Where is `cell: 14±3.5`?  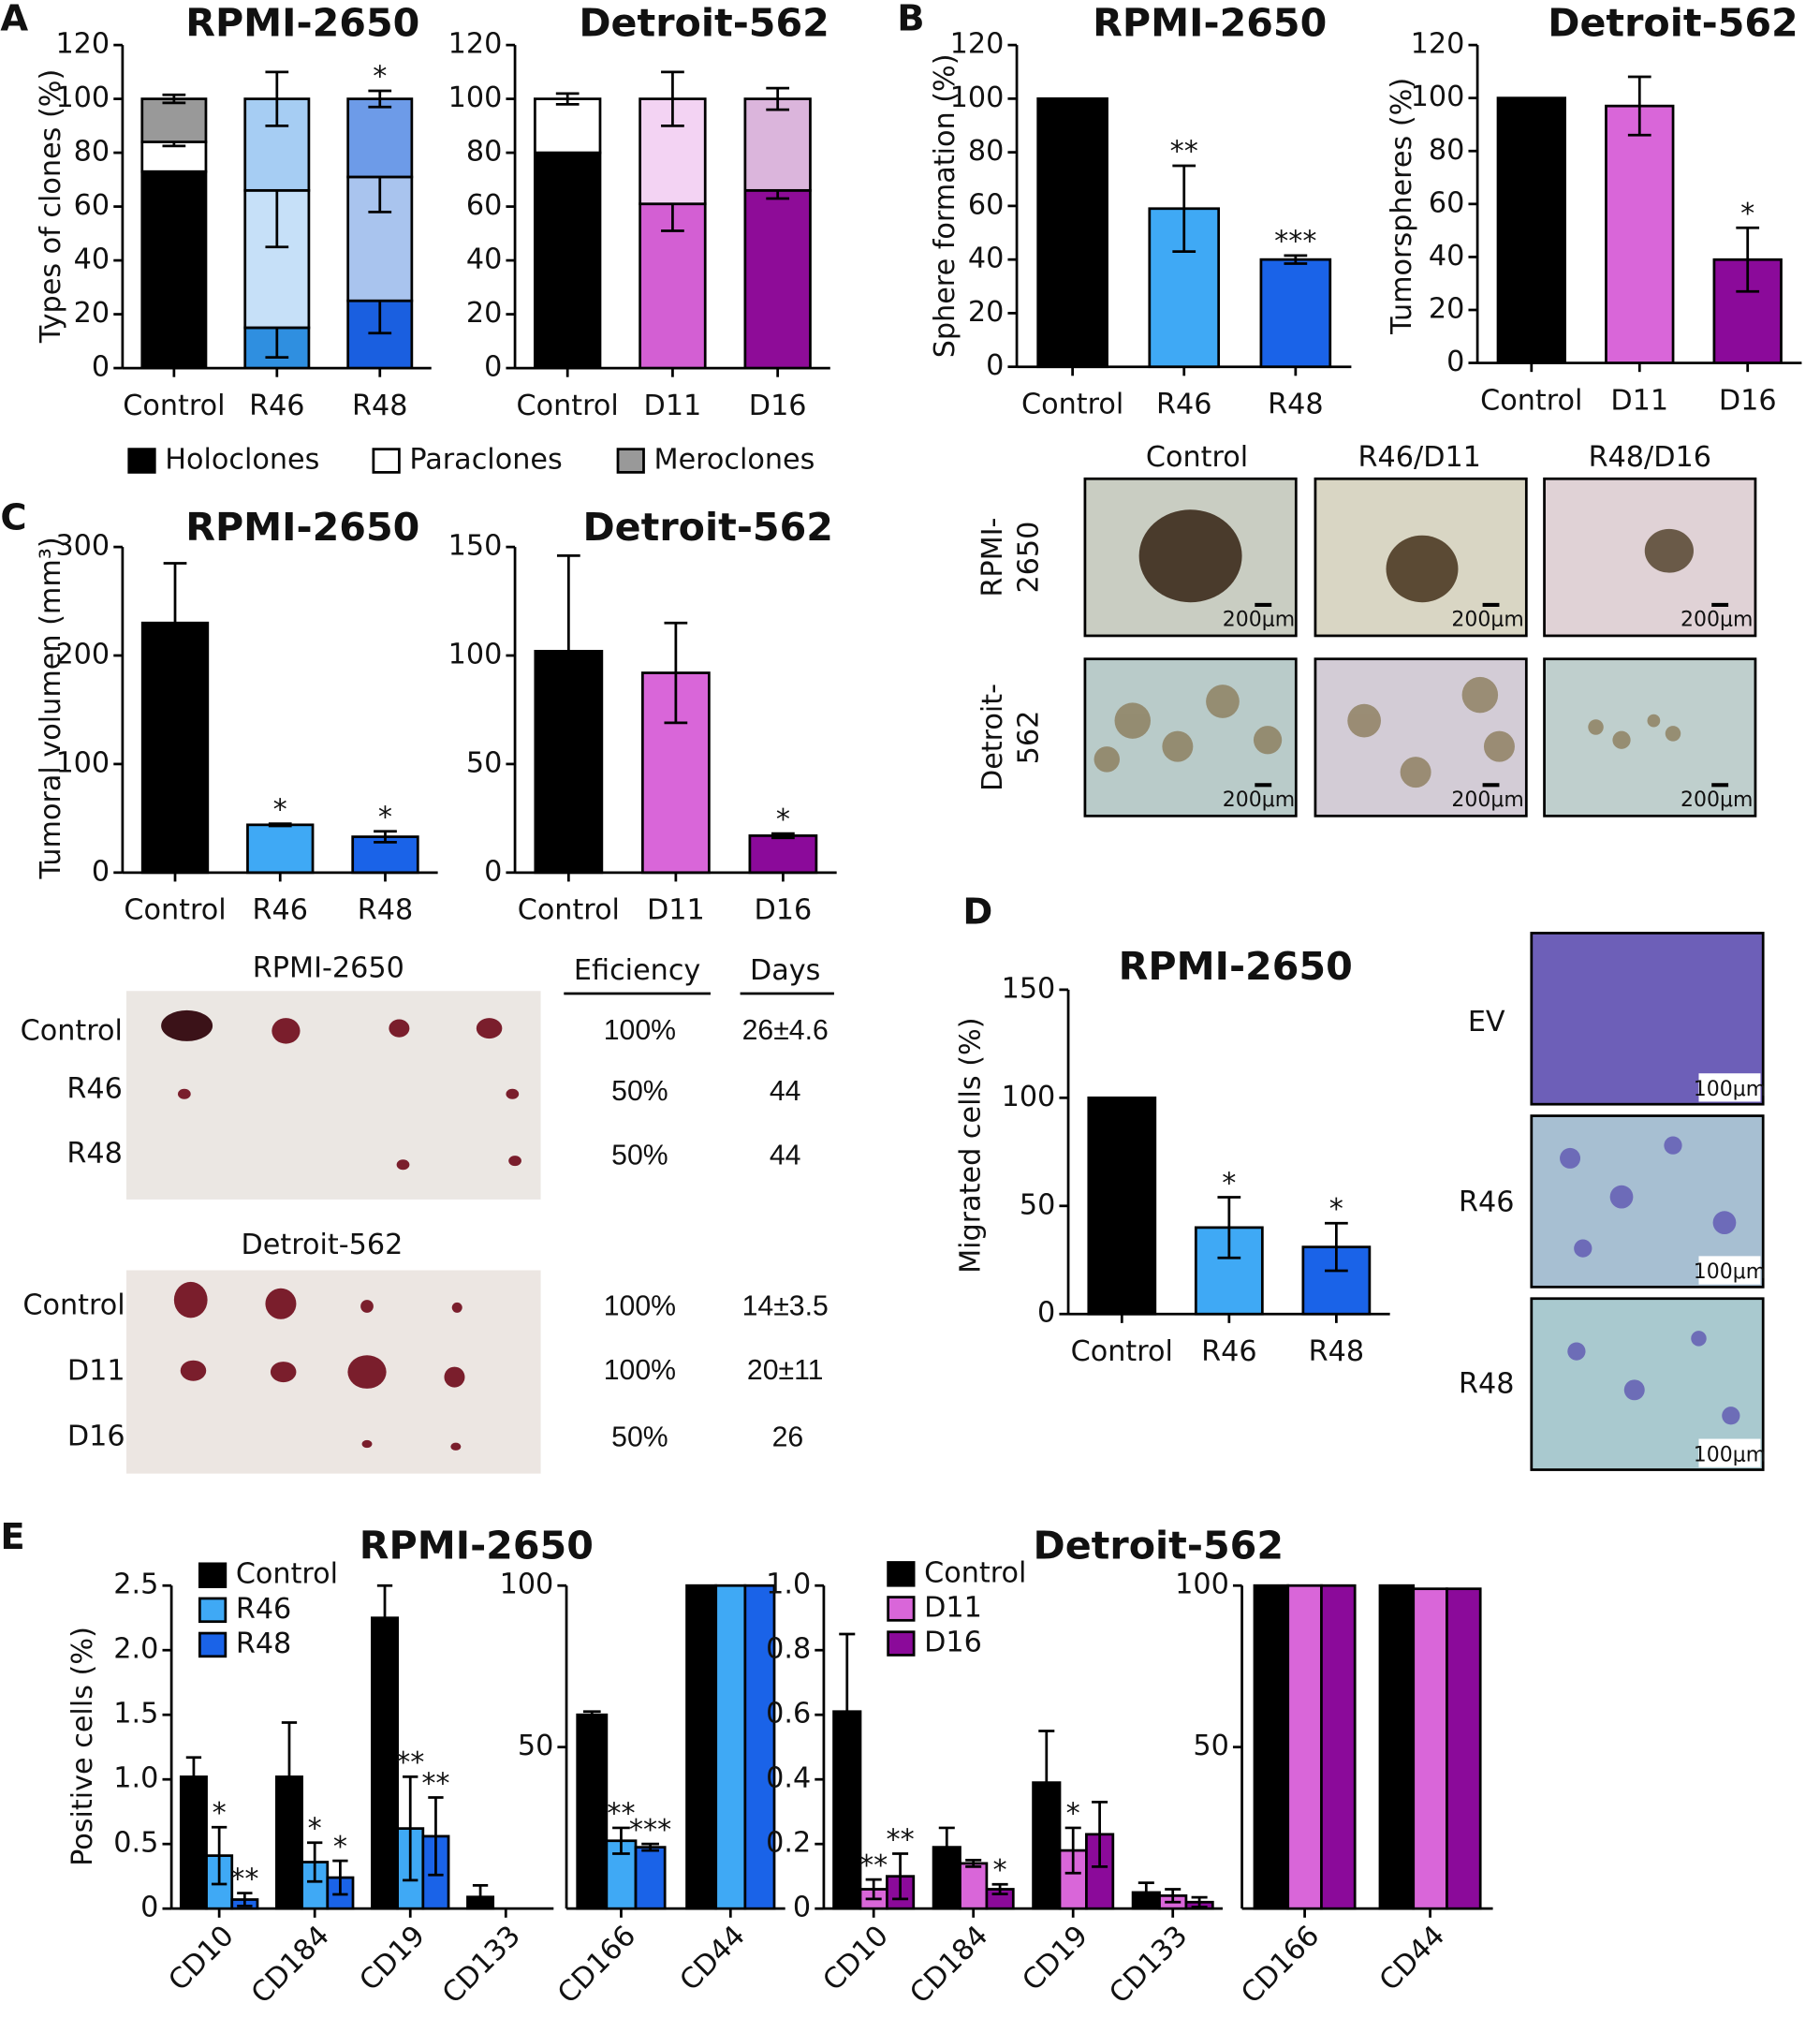
cell: 14±3.5 is located at coordinates (785, 1306).